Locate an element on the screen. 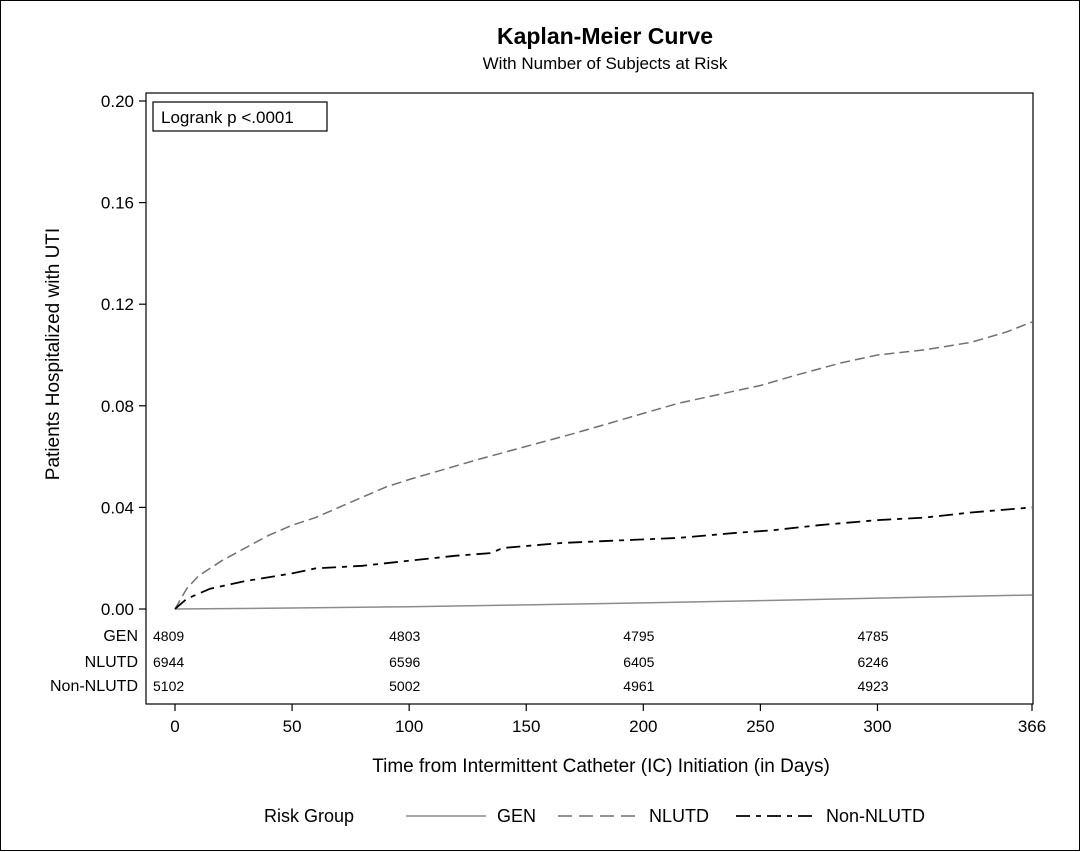  at-risk-value: 4961 is located at coordinates (638, 686).